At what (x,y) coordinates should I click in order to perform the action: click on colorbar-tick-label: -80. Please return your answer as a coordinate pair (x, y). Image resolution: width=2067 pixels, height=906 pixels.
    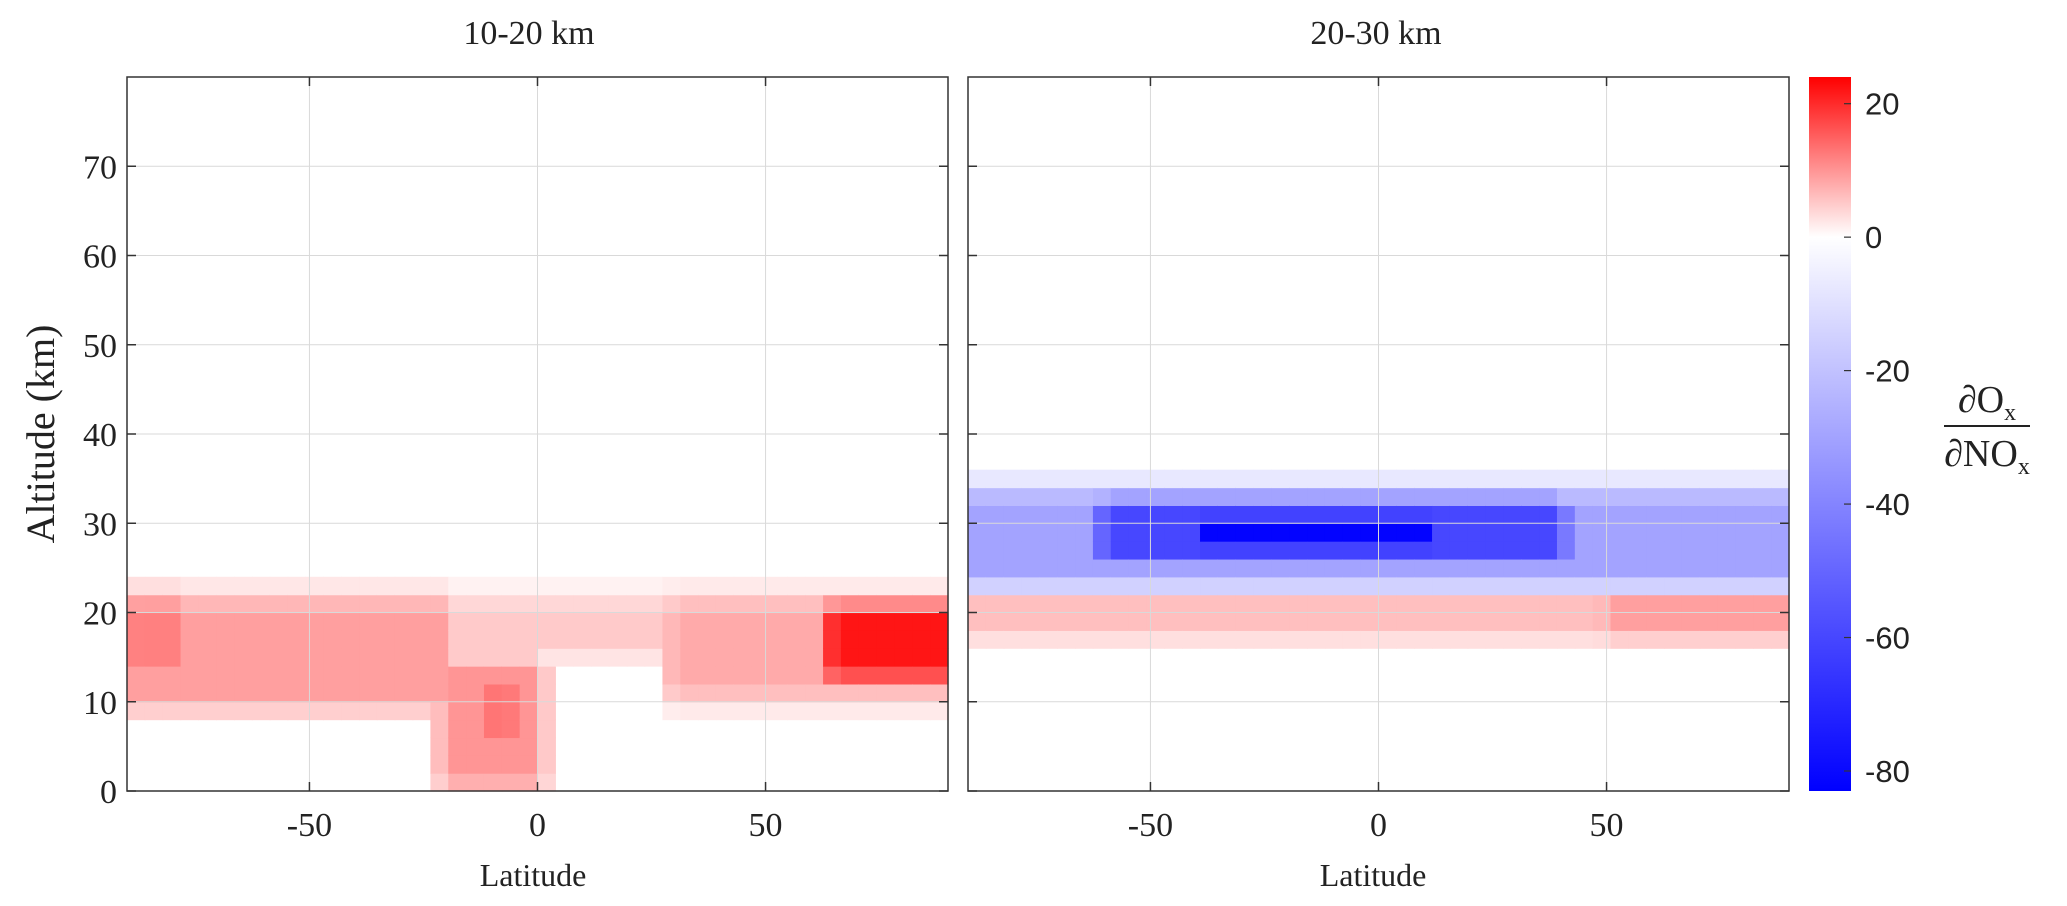
    Looking at the image, I should click on (1887, 771).